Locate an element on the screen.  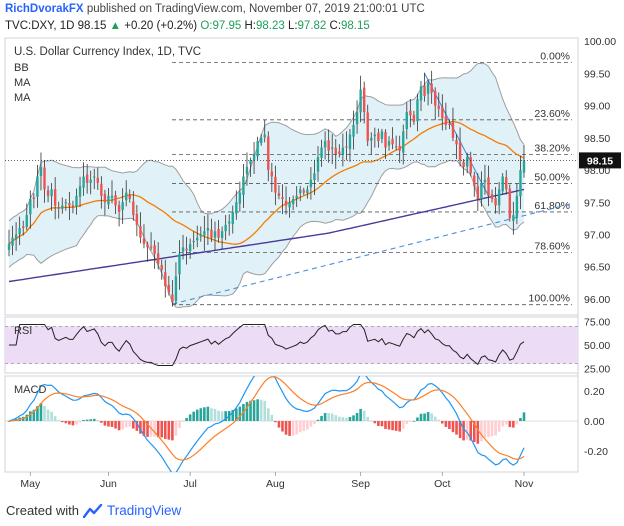
legend-ma-1: MA is located at coordinates (22, 83).